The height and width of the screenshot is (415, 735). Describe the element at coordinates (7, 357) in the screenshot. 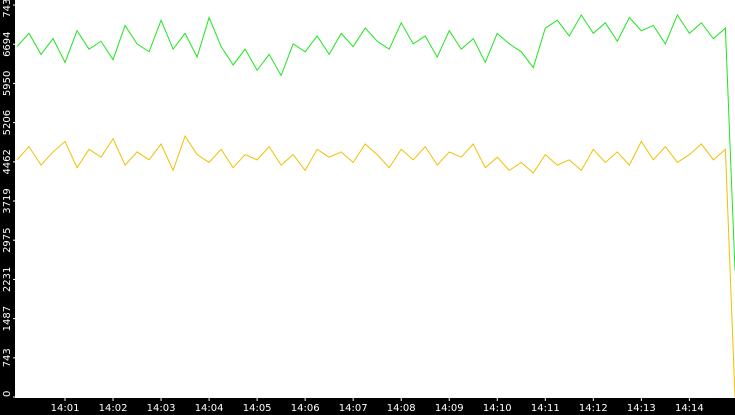

I see `y-tick-label: 743` at that location.